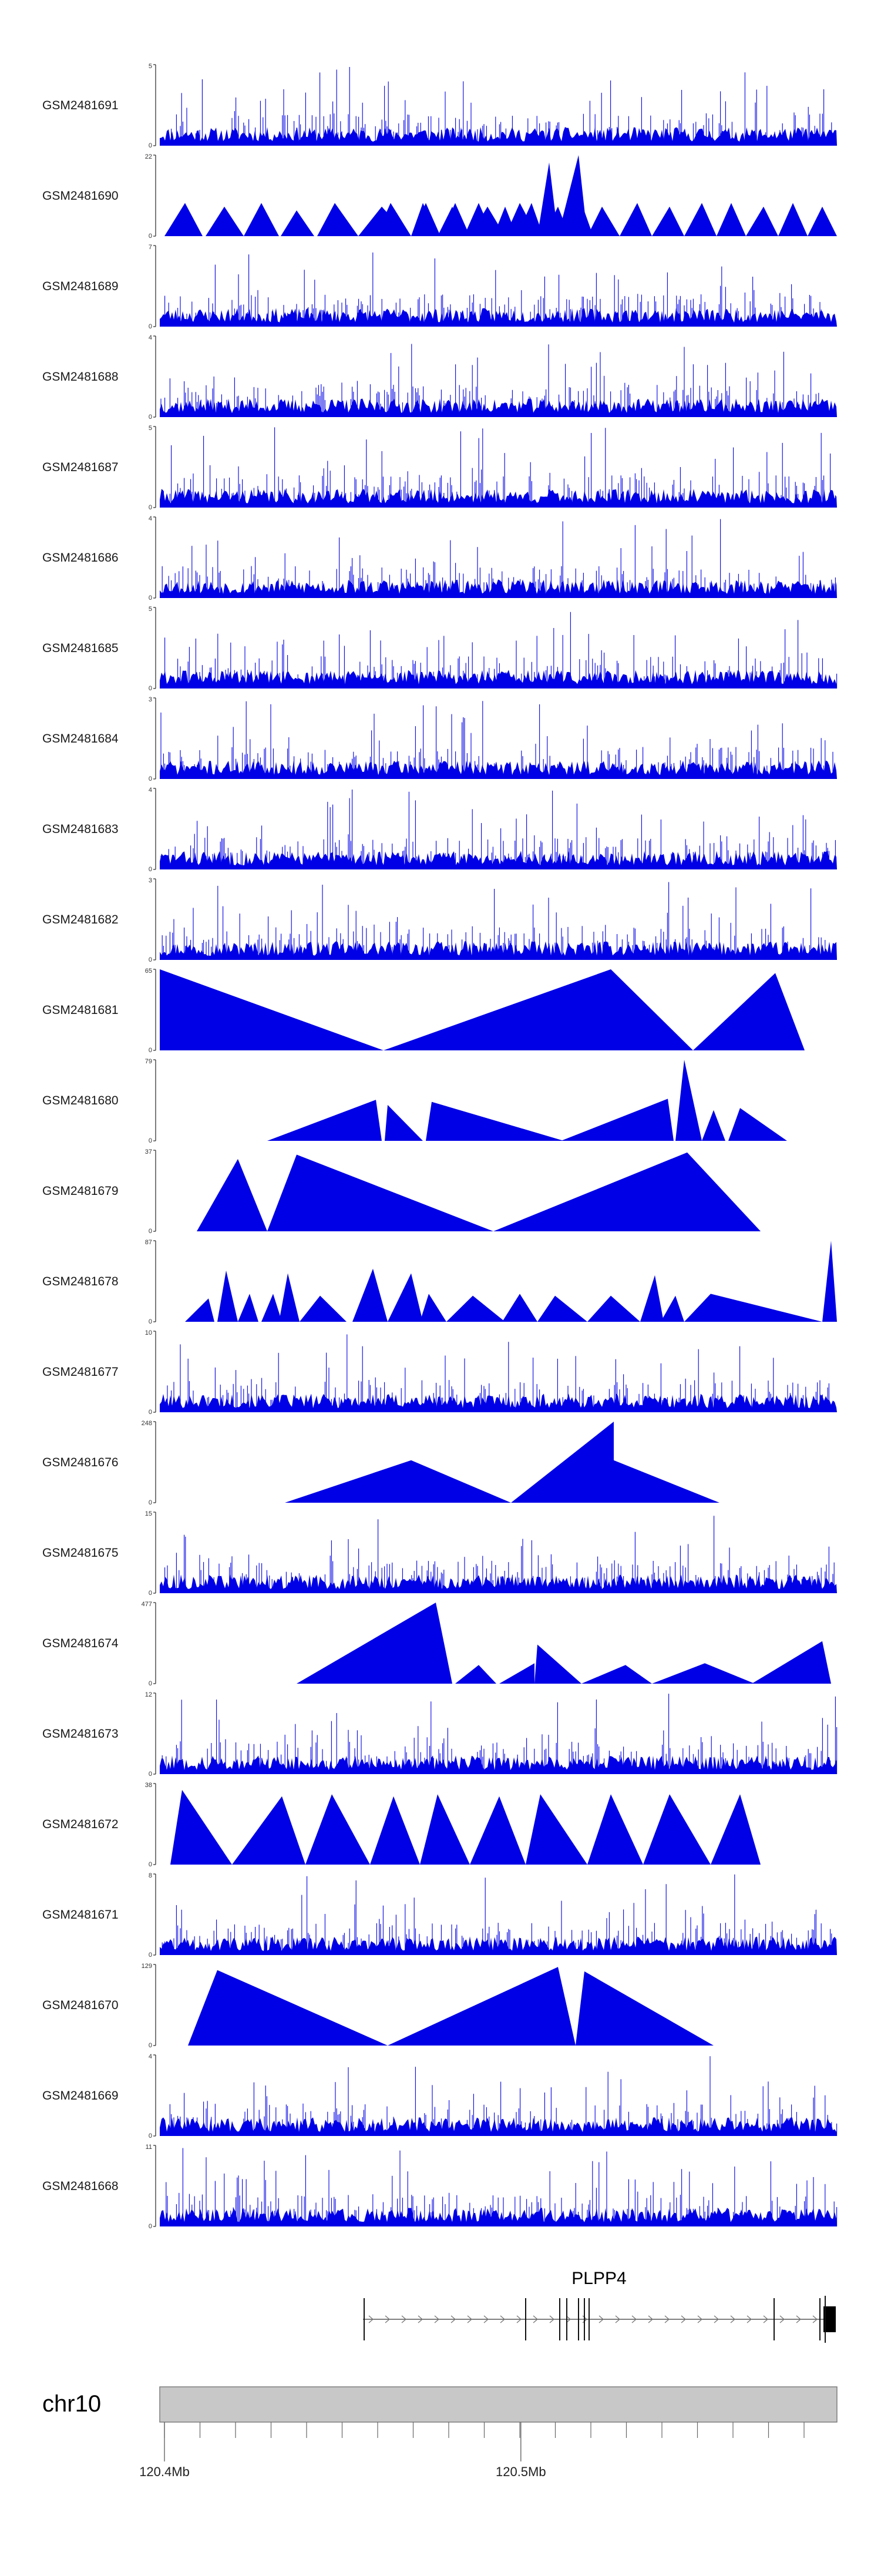 The height and width of the screenshot is (2576, 881). What do you see at coordinates (80, 920) in the screenshot?
I see `track-label: GSM2481682` at bounding box center [80, 920].